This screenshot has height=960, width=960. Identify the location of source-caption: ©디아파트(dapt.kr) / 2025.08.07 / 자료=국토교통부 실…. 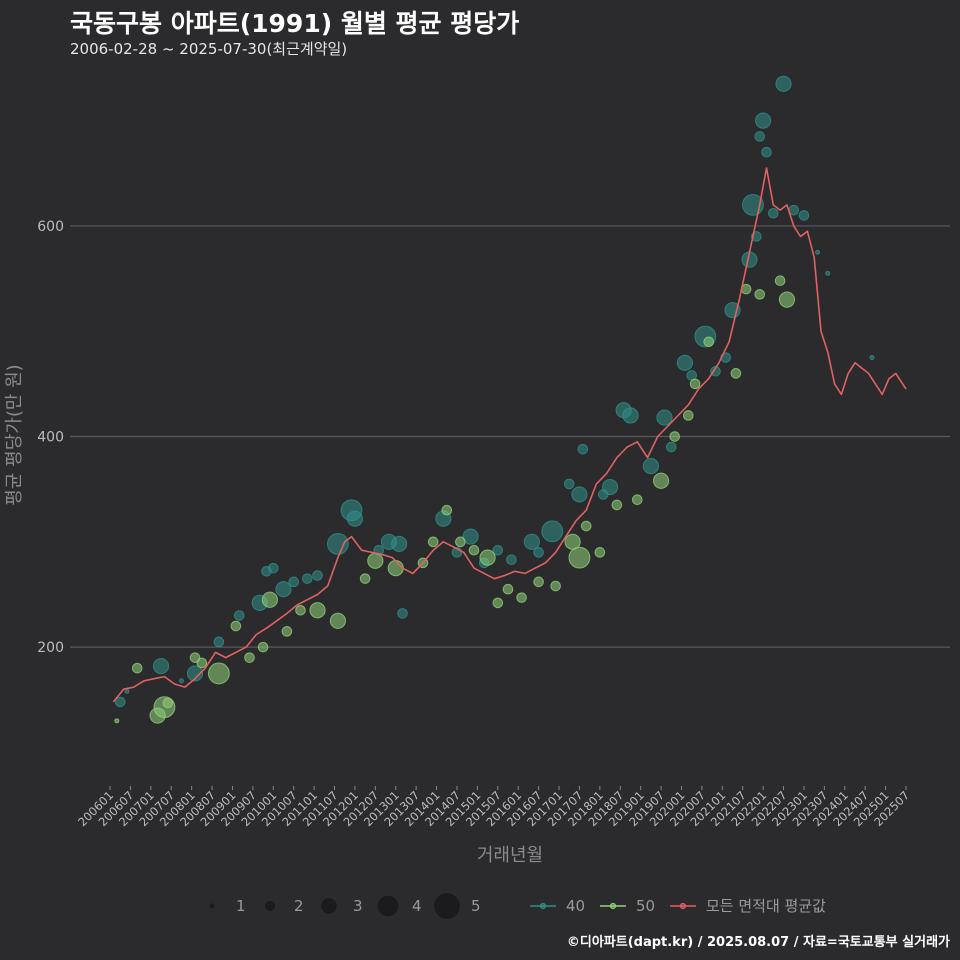
(758, 942).